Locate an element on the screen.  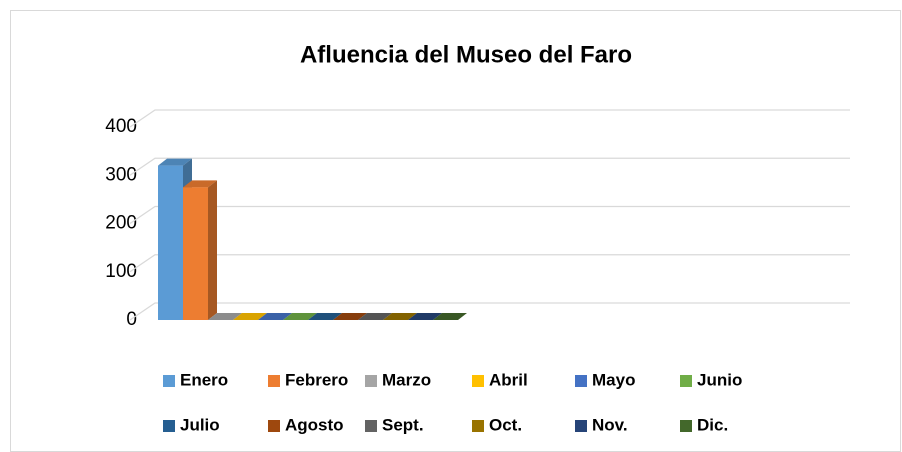
legend-label: Oct. is located at coordinates (505, 424).